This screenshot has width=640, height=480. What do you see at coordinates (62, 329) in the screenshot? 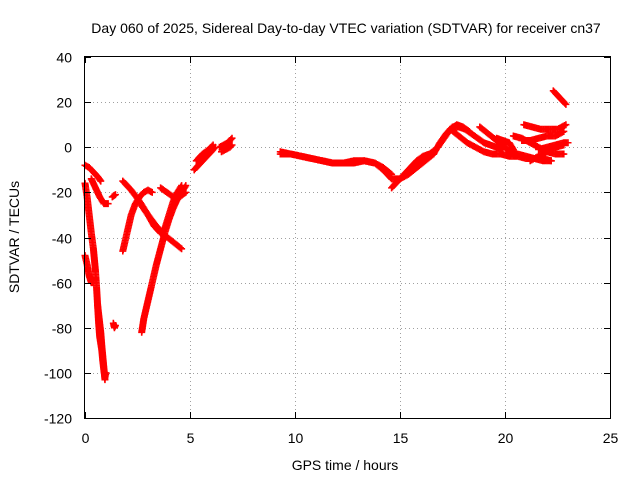
I see `y-tick-label: -80` at bounding box center [62, 329].